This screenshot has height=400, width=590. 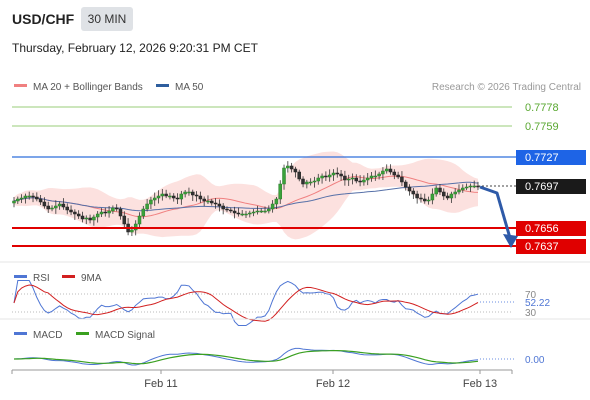 What do you see at coordinates (189, 87) in the screenshot?
I see `ma50-legend-label: MA 50` at bounding box center [189, 87].